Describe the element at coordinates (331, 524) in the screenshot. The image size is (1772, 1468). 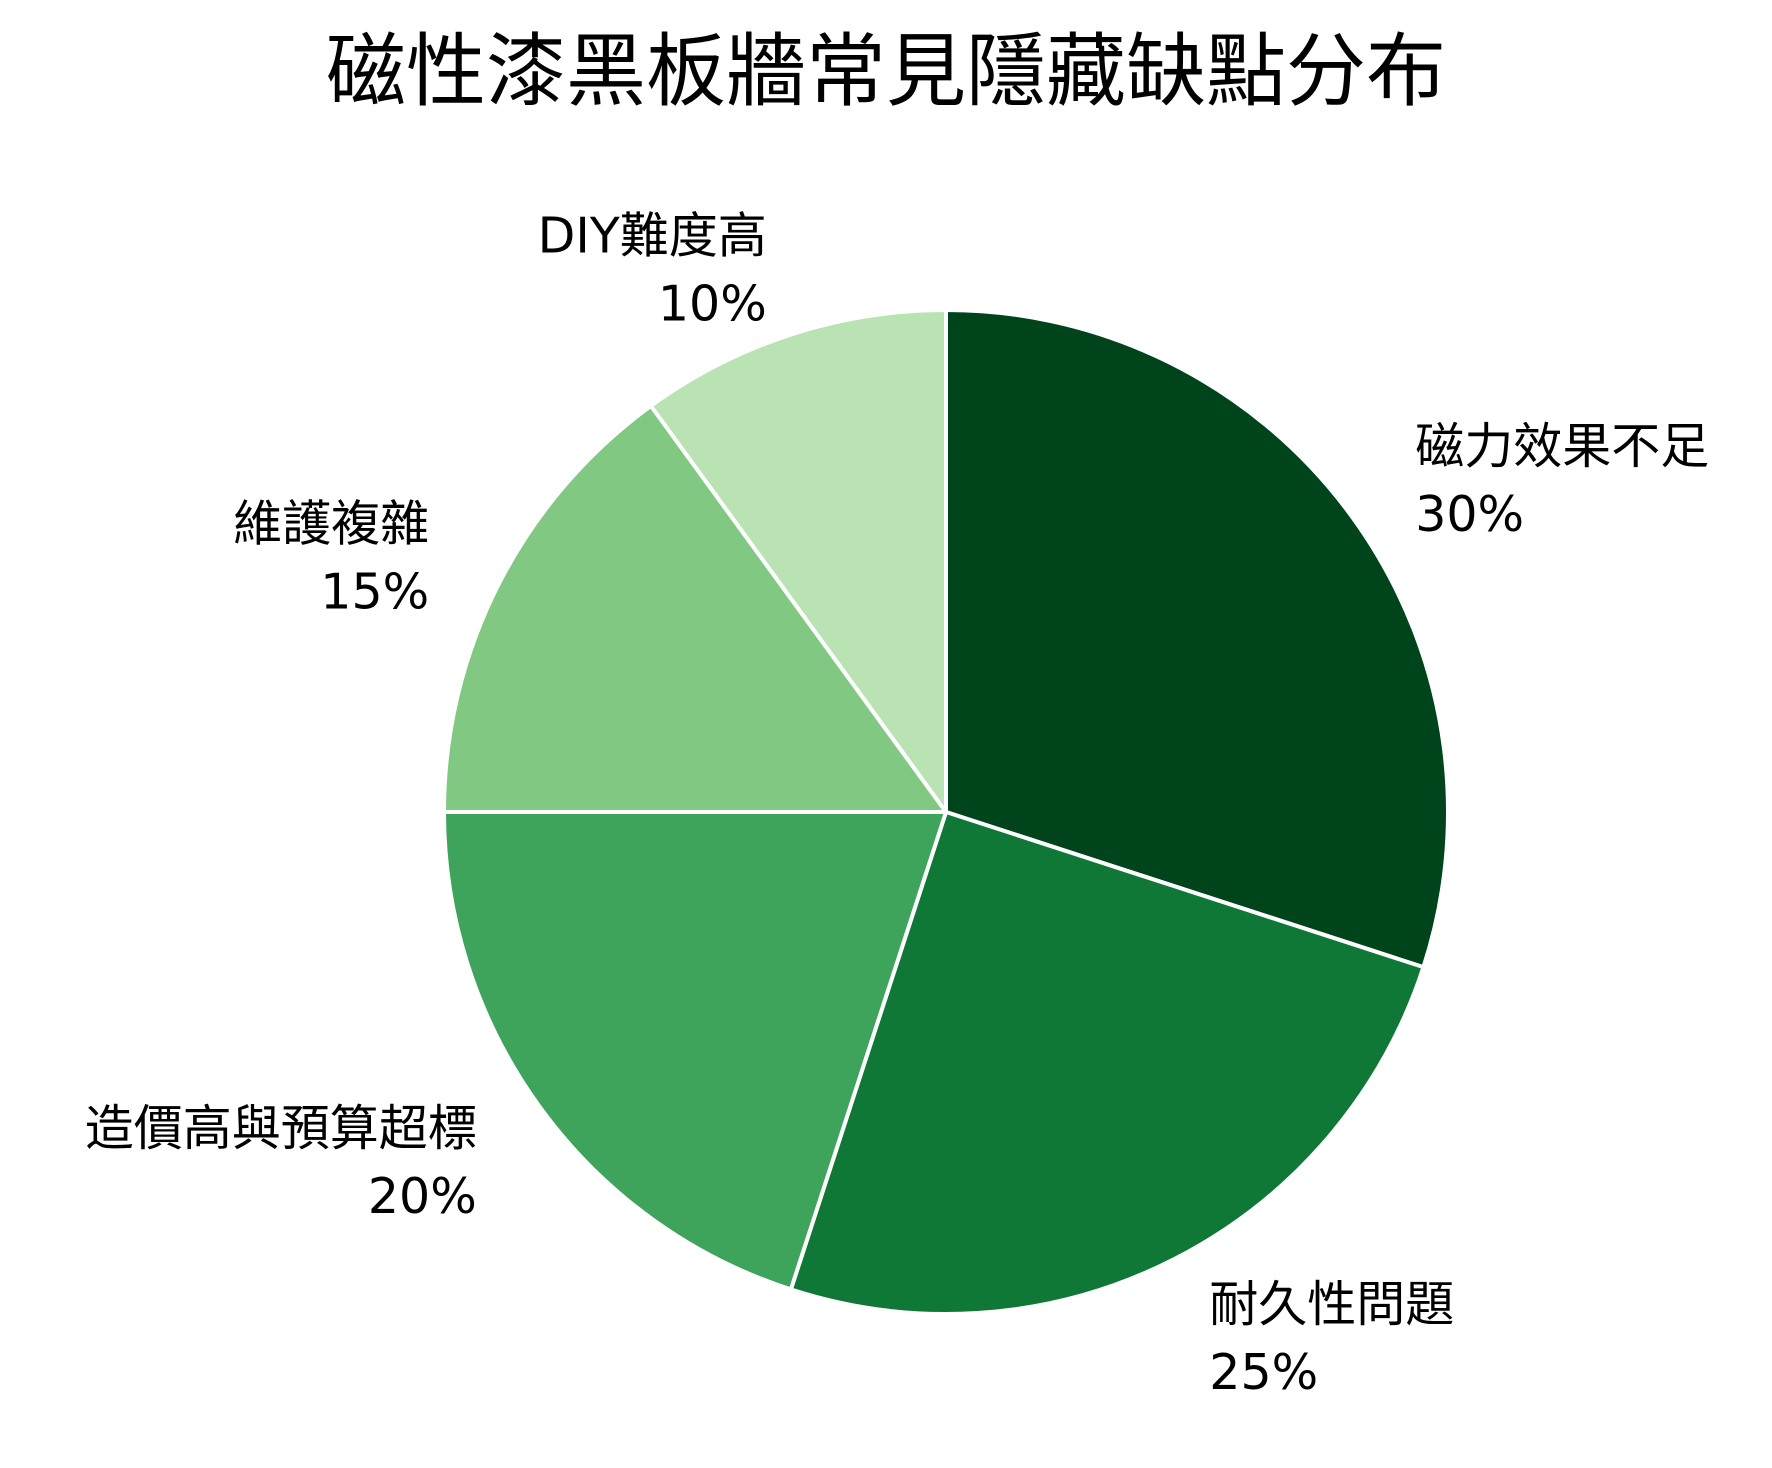
I see `slice-category-3: 維護複雜` at that location.